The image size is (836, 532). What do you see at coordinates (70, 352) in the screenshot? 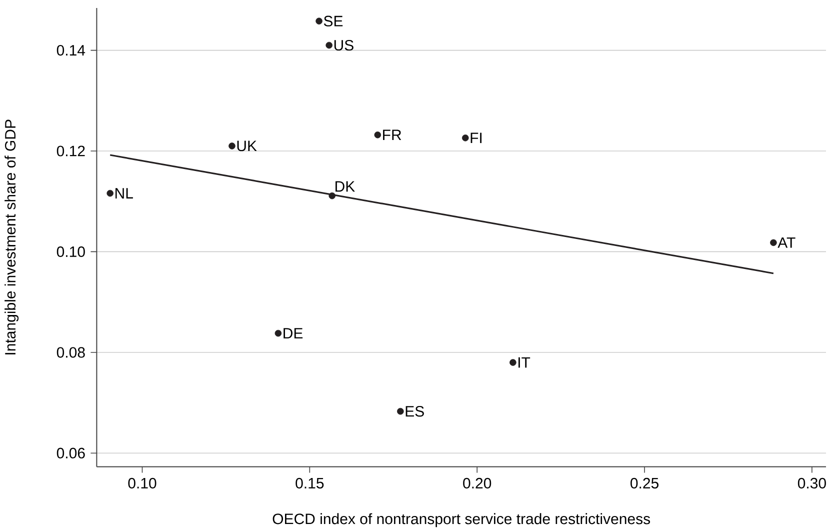
I see `y-tick-label: 0.08` at bounding box center [70, 352].